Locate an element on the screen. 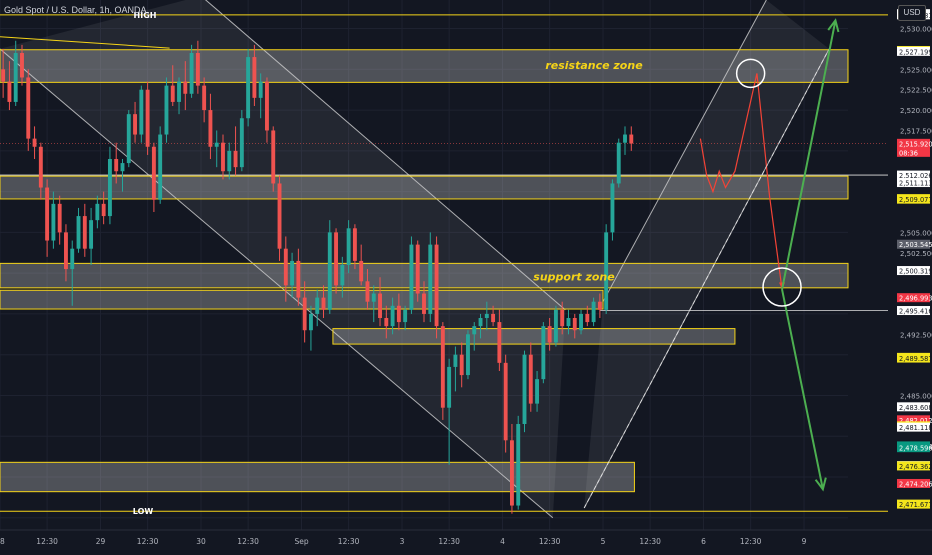 The width and height of the screenshot is (932, 555). price-tag-label: 2,481.118 is located at coordinates (915, 428).